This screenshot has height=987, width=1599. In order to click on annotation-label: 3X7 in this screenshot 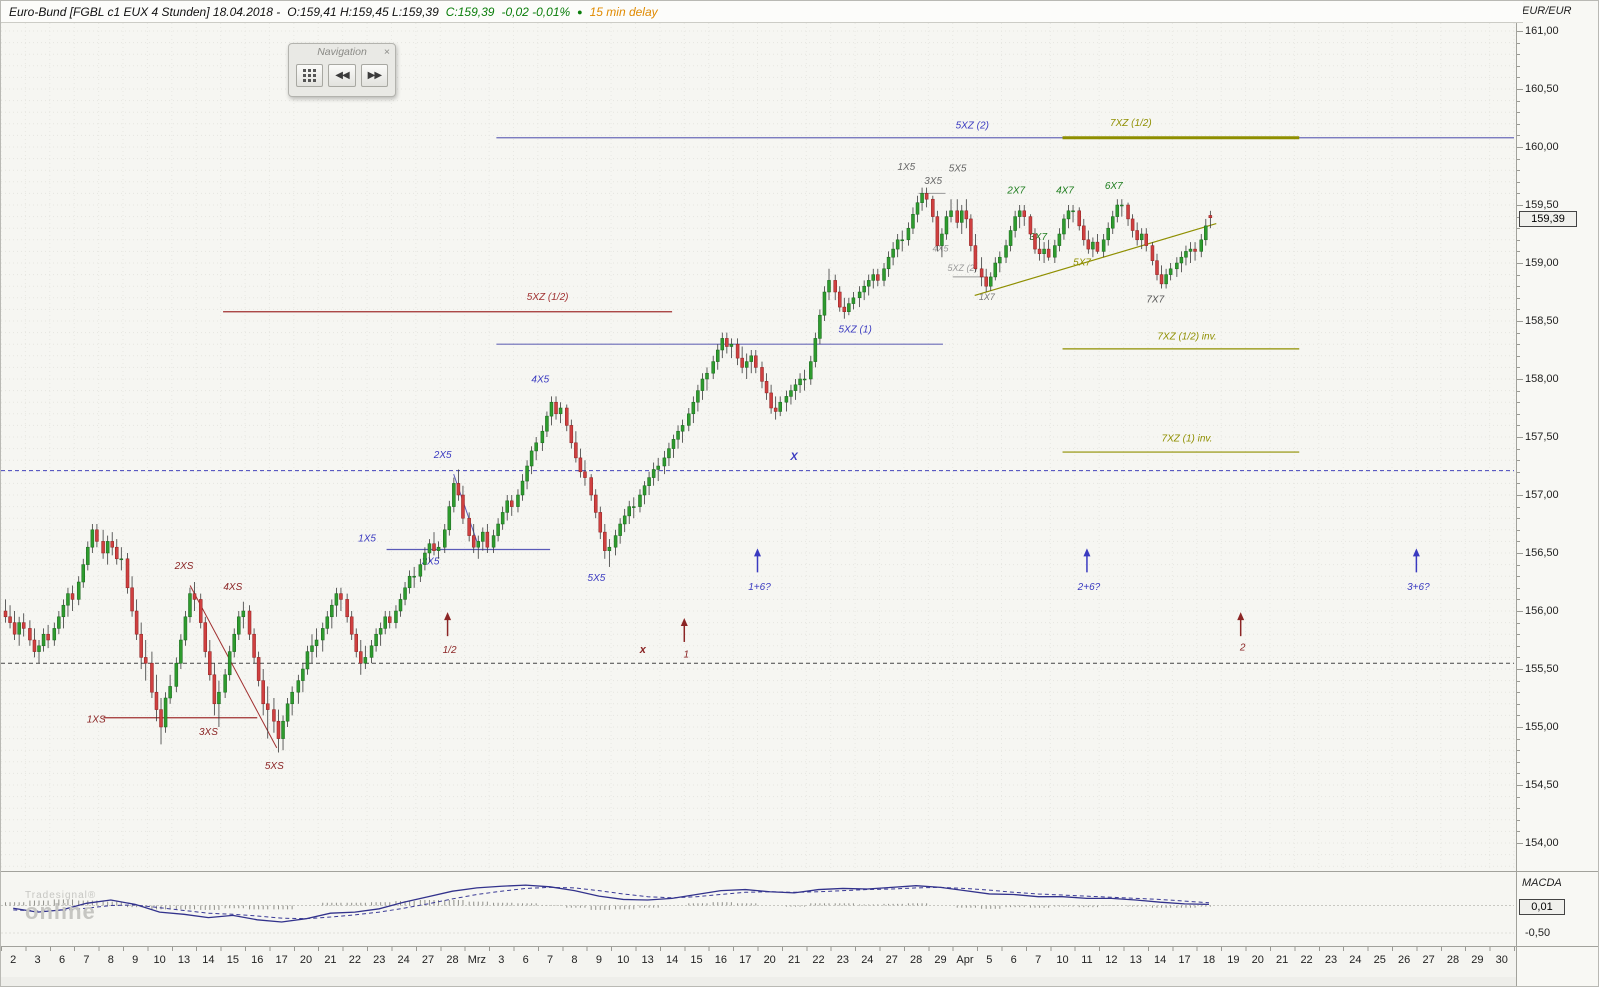, I will do `click(1038, 237)`.